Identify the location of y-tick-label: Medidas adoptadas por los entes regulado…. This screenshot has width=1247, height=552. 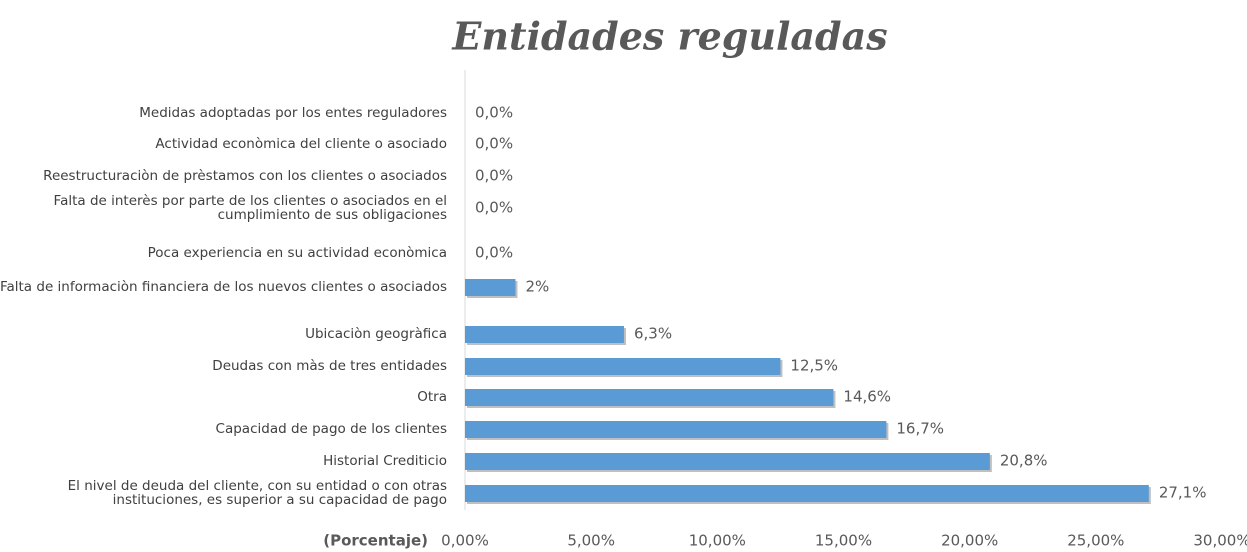
(293, 113).